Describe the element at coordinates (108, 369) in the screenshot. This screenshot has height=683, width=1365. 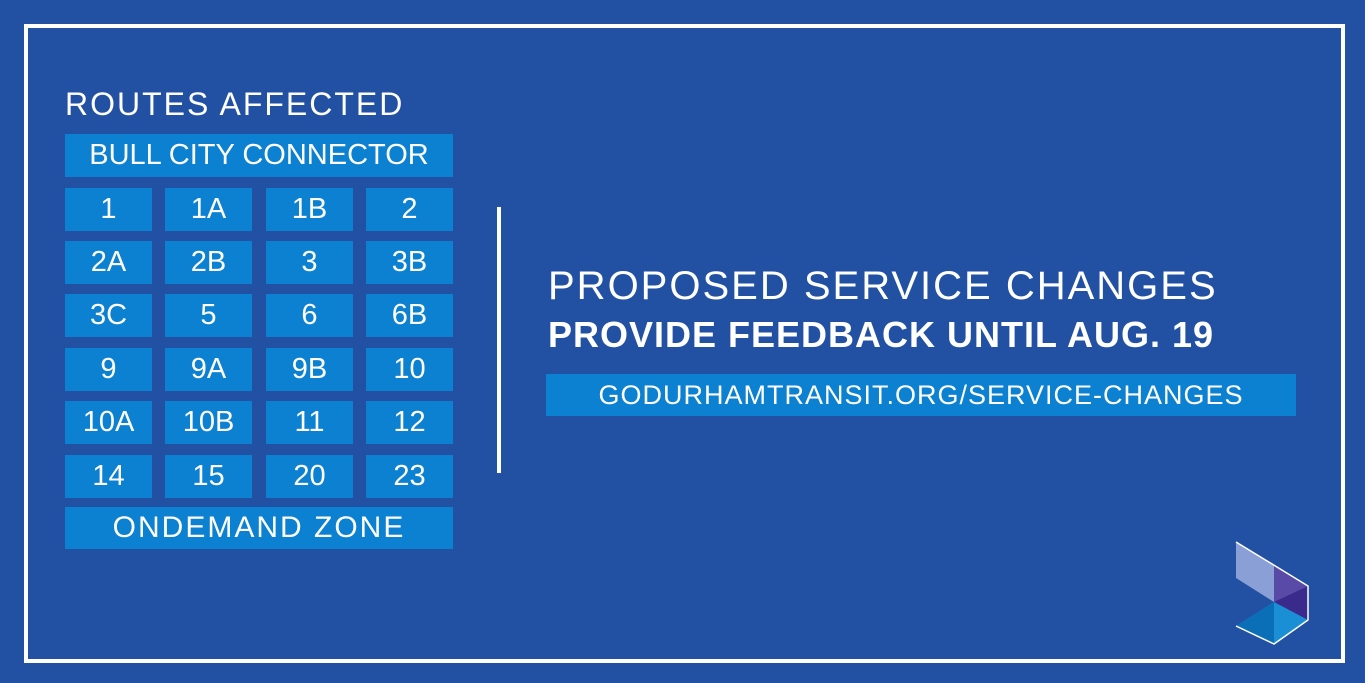
I see `route: 9` at that location.